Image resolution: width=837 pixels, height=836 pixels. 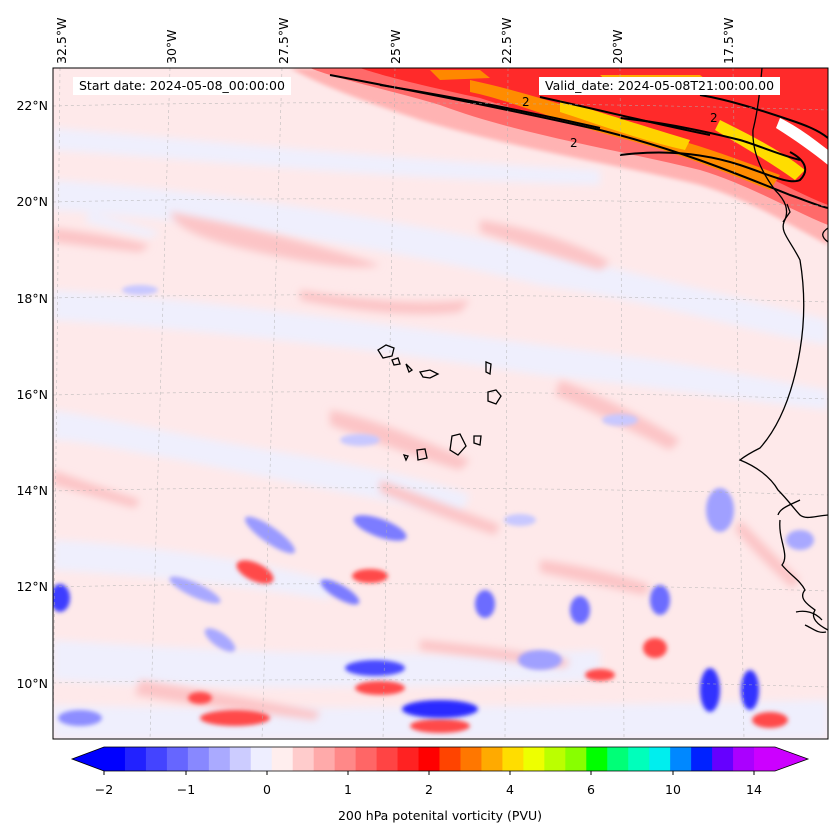 What do you see at coordinates (104, 789) in the screenshot?
I see `colorbar-tick-neg2: −2` at bounding box center [104, 789].